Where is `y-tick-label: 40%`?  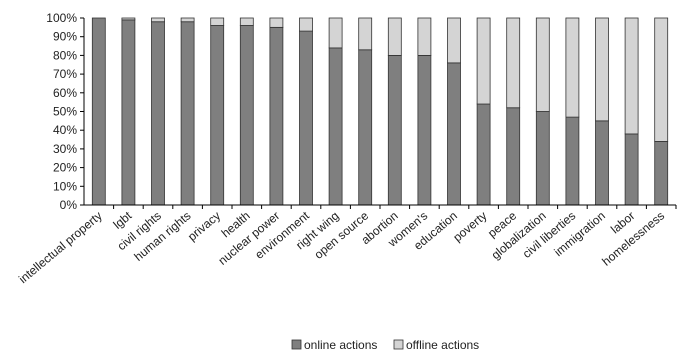
y-tick-label: 40% is located at coordinates (65, 130).